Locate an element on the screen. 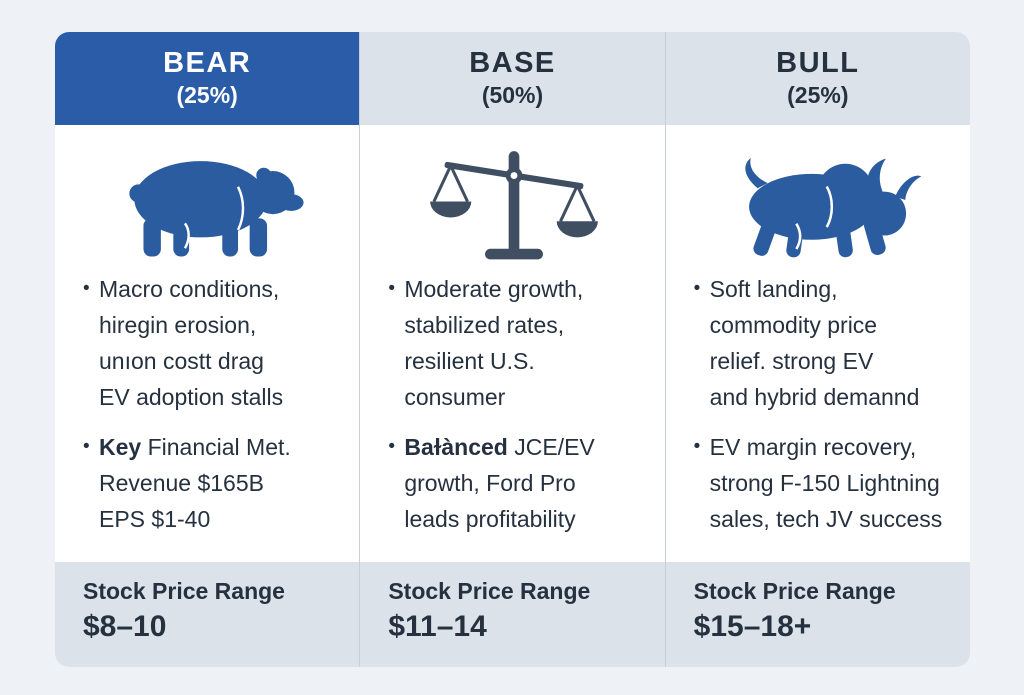 Image resolution: width=1024 pixels, height=695 pixels. bullet-line: Soft landing, is located at coordinates (773, 289).